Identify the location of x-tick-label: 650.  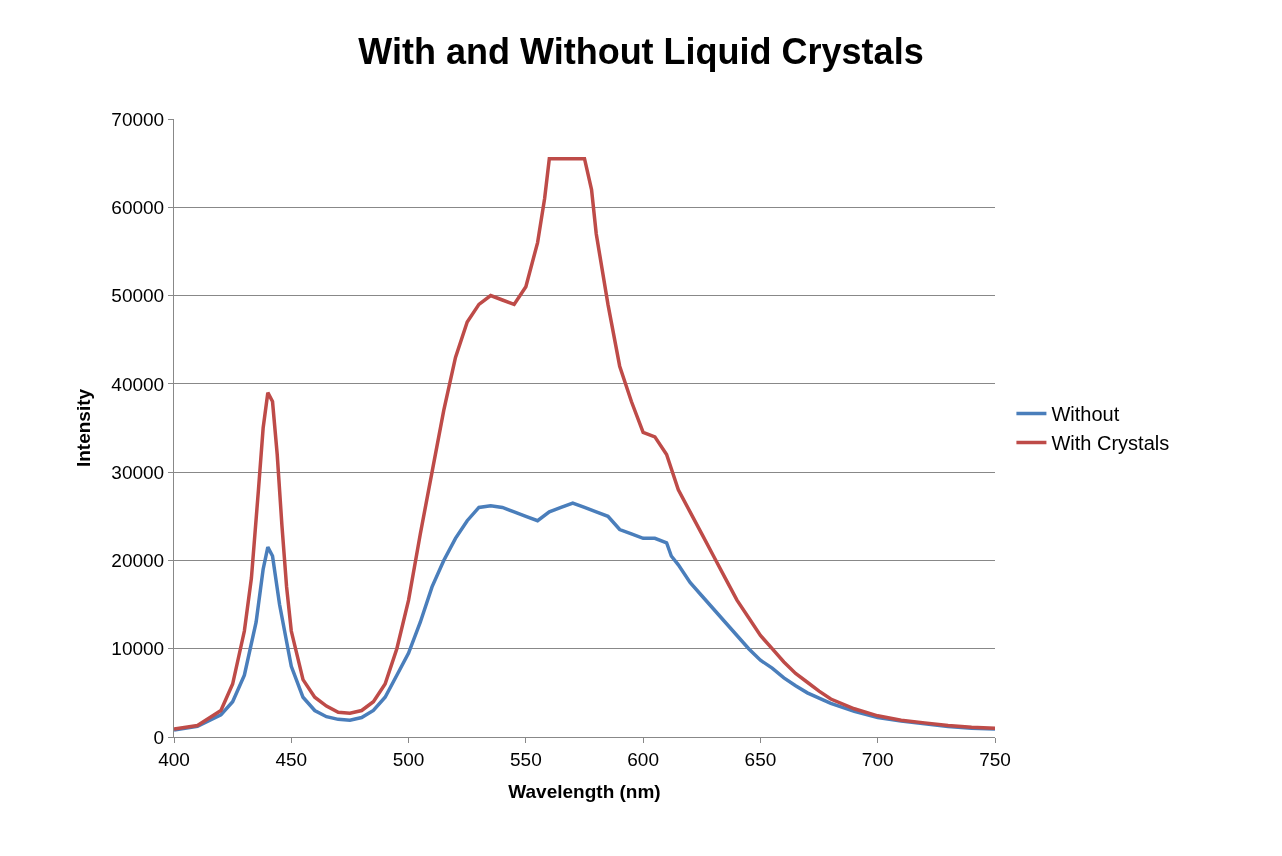
(760, 759).